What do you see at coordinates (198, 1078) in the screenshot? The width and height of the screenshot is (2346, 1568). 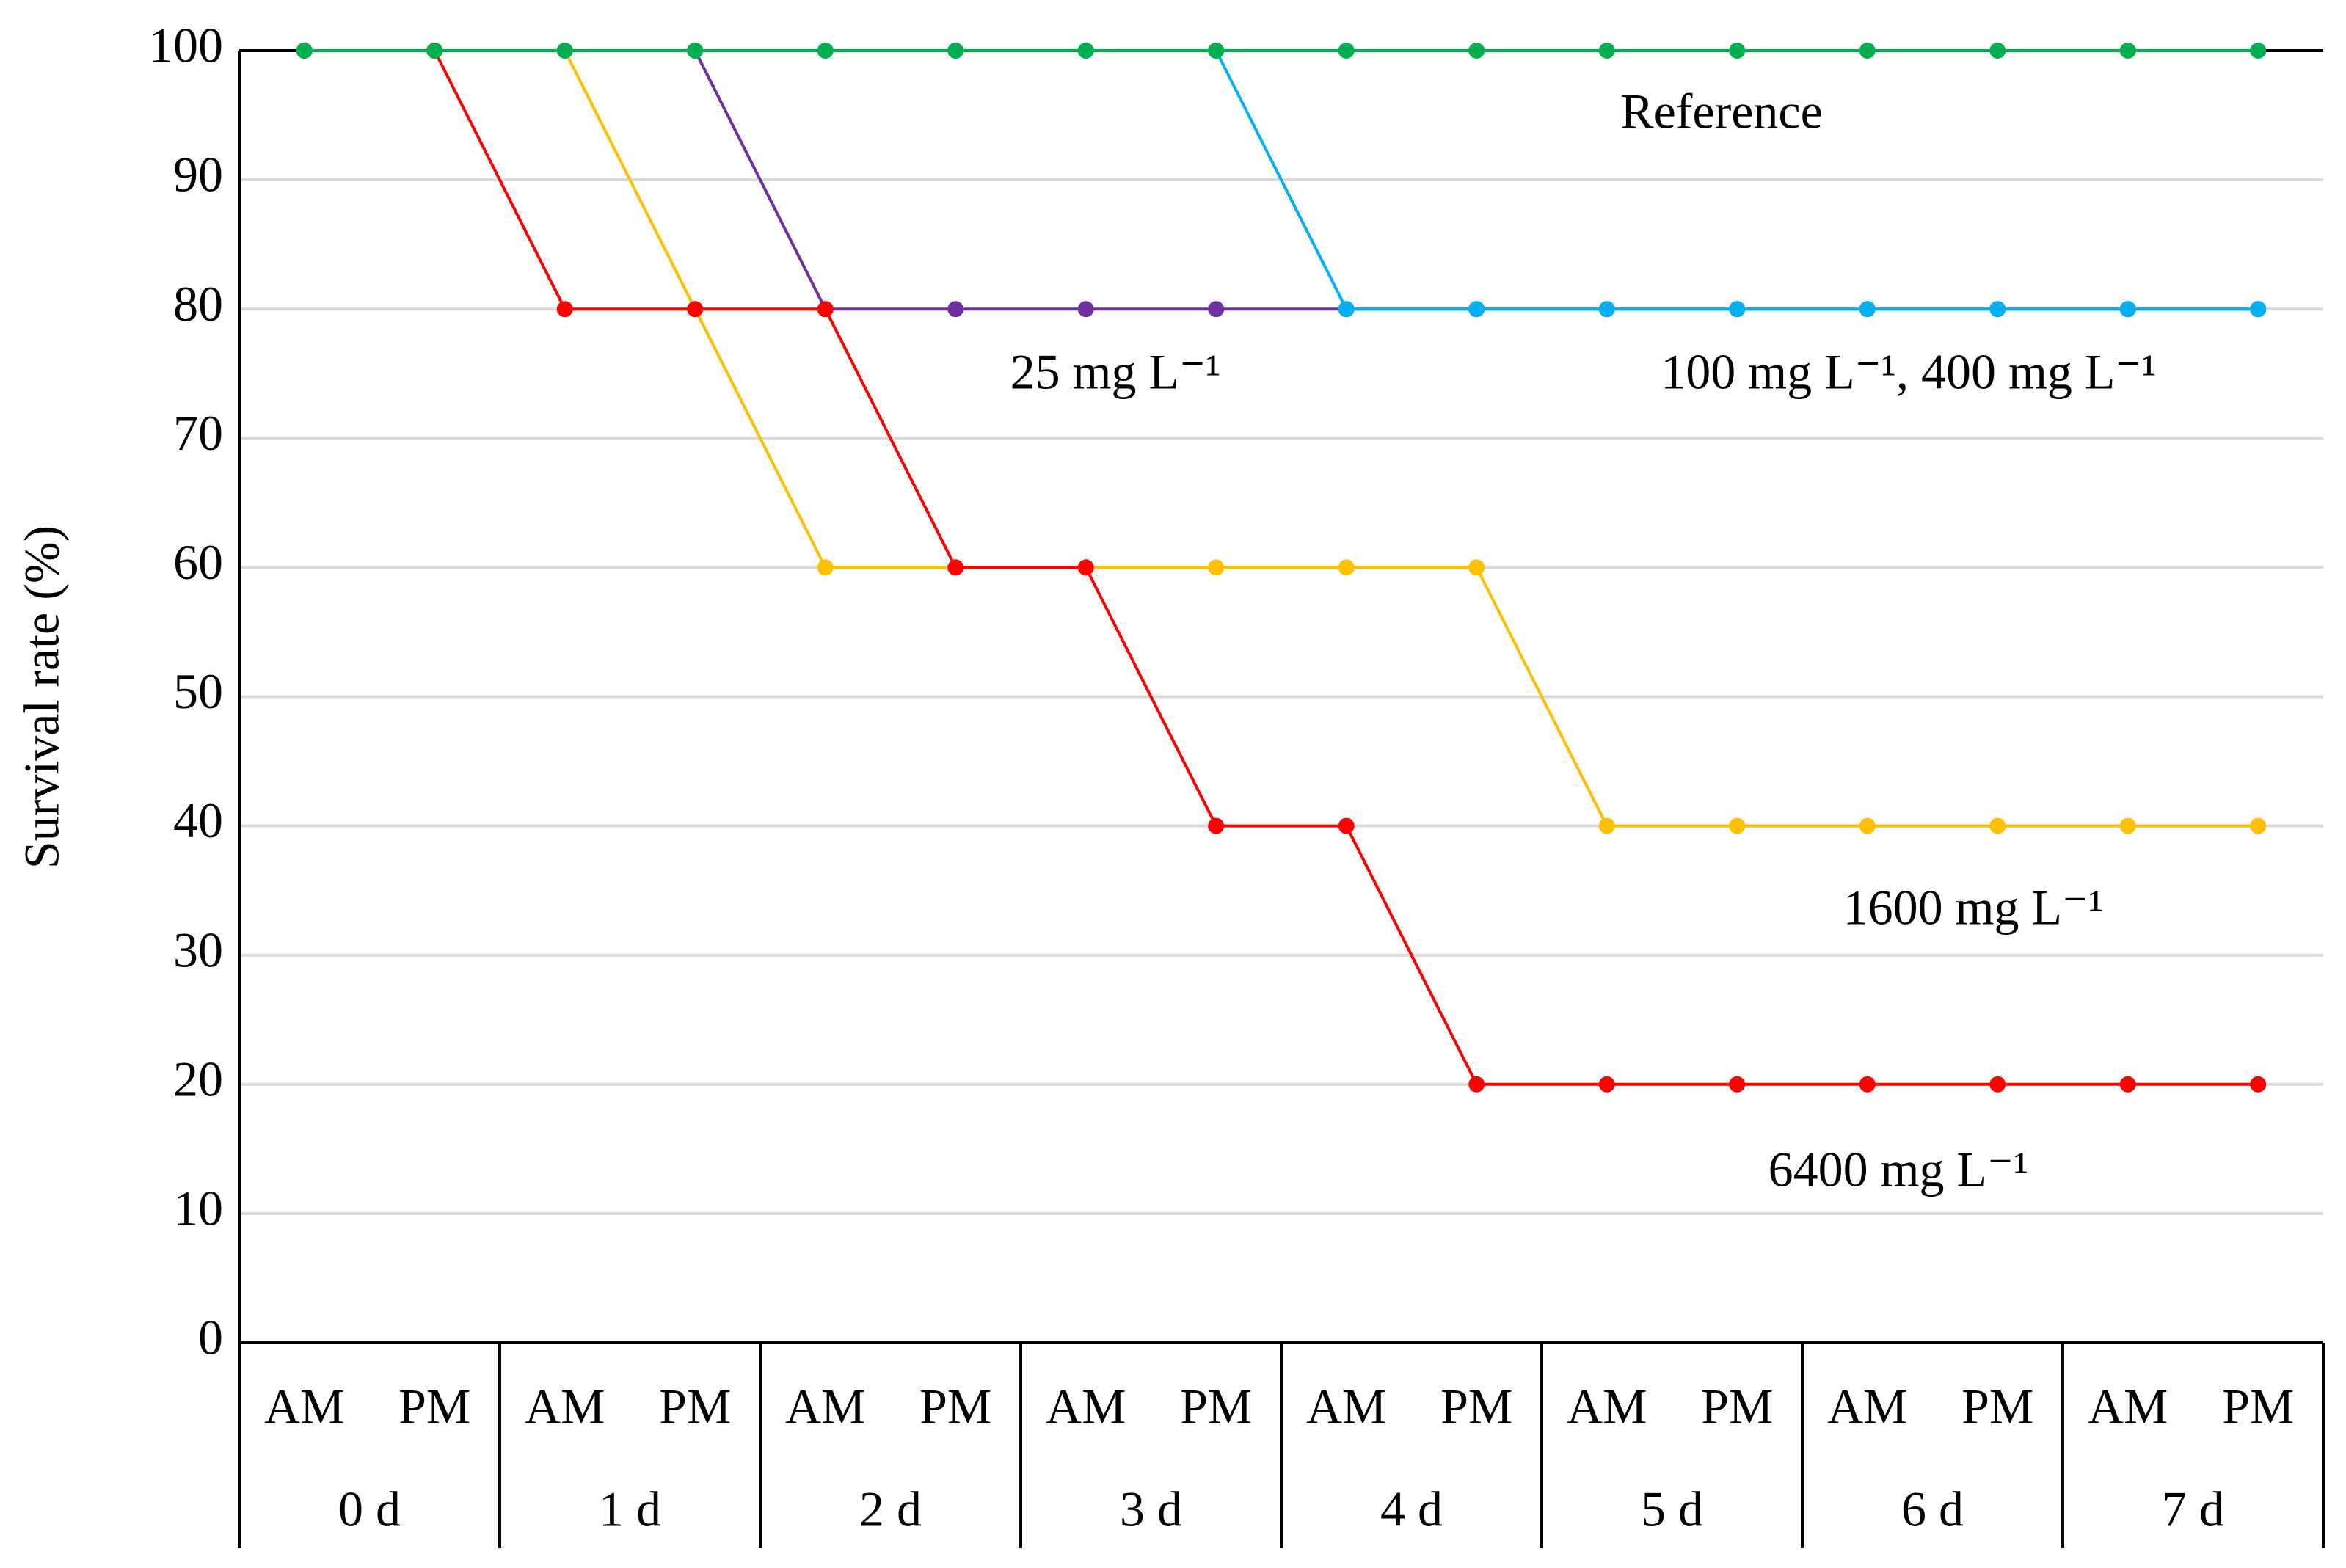 I see `y-tick-label: 20` at bounding box center [198, 1078].